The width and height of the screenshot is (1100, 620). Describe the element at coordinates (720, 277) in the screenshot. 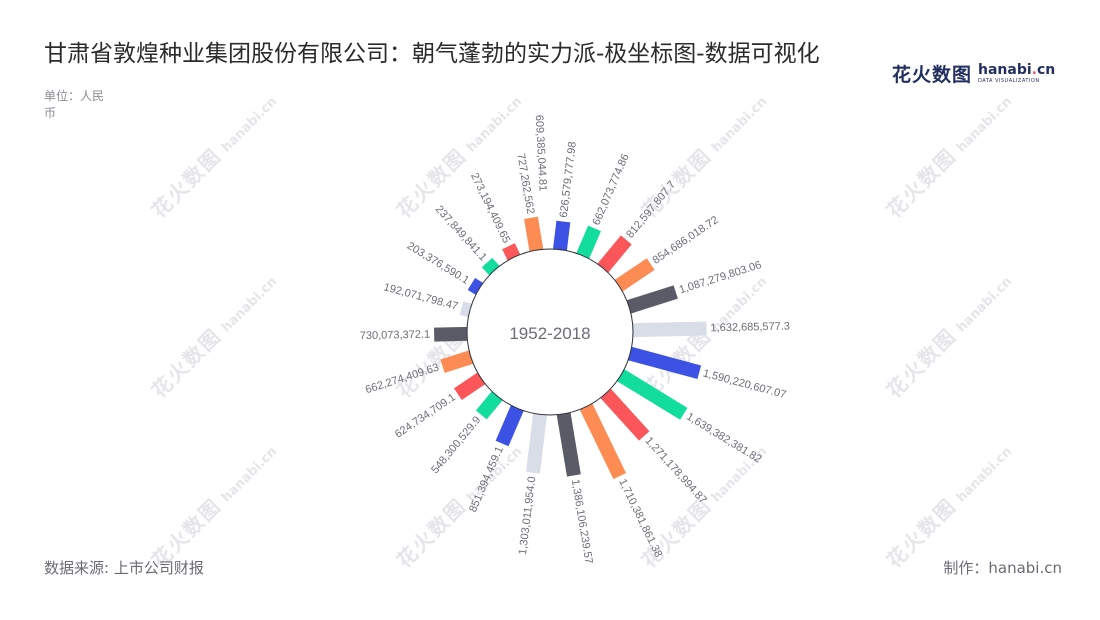

I see `data-label: 1,087,279,803.06` at that location.